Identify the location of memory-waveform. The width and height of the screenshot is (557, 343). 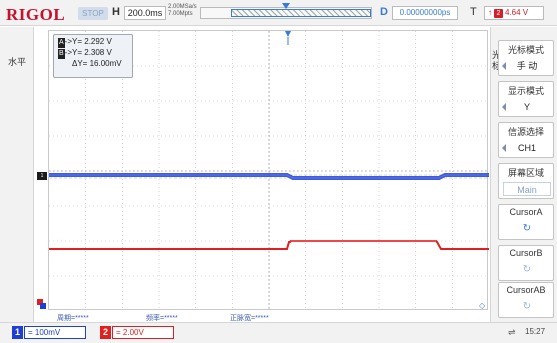
(301, 13).